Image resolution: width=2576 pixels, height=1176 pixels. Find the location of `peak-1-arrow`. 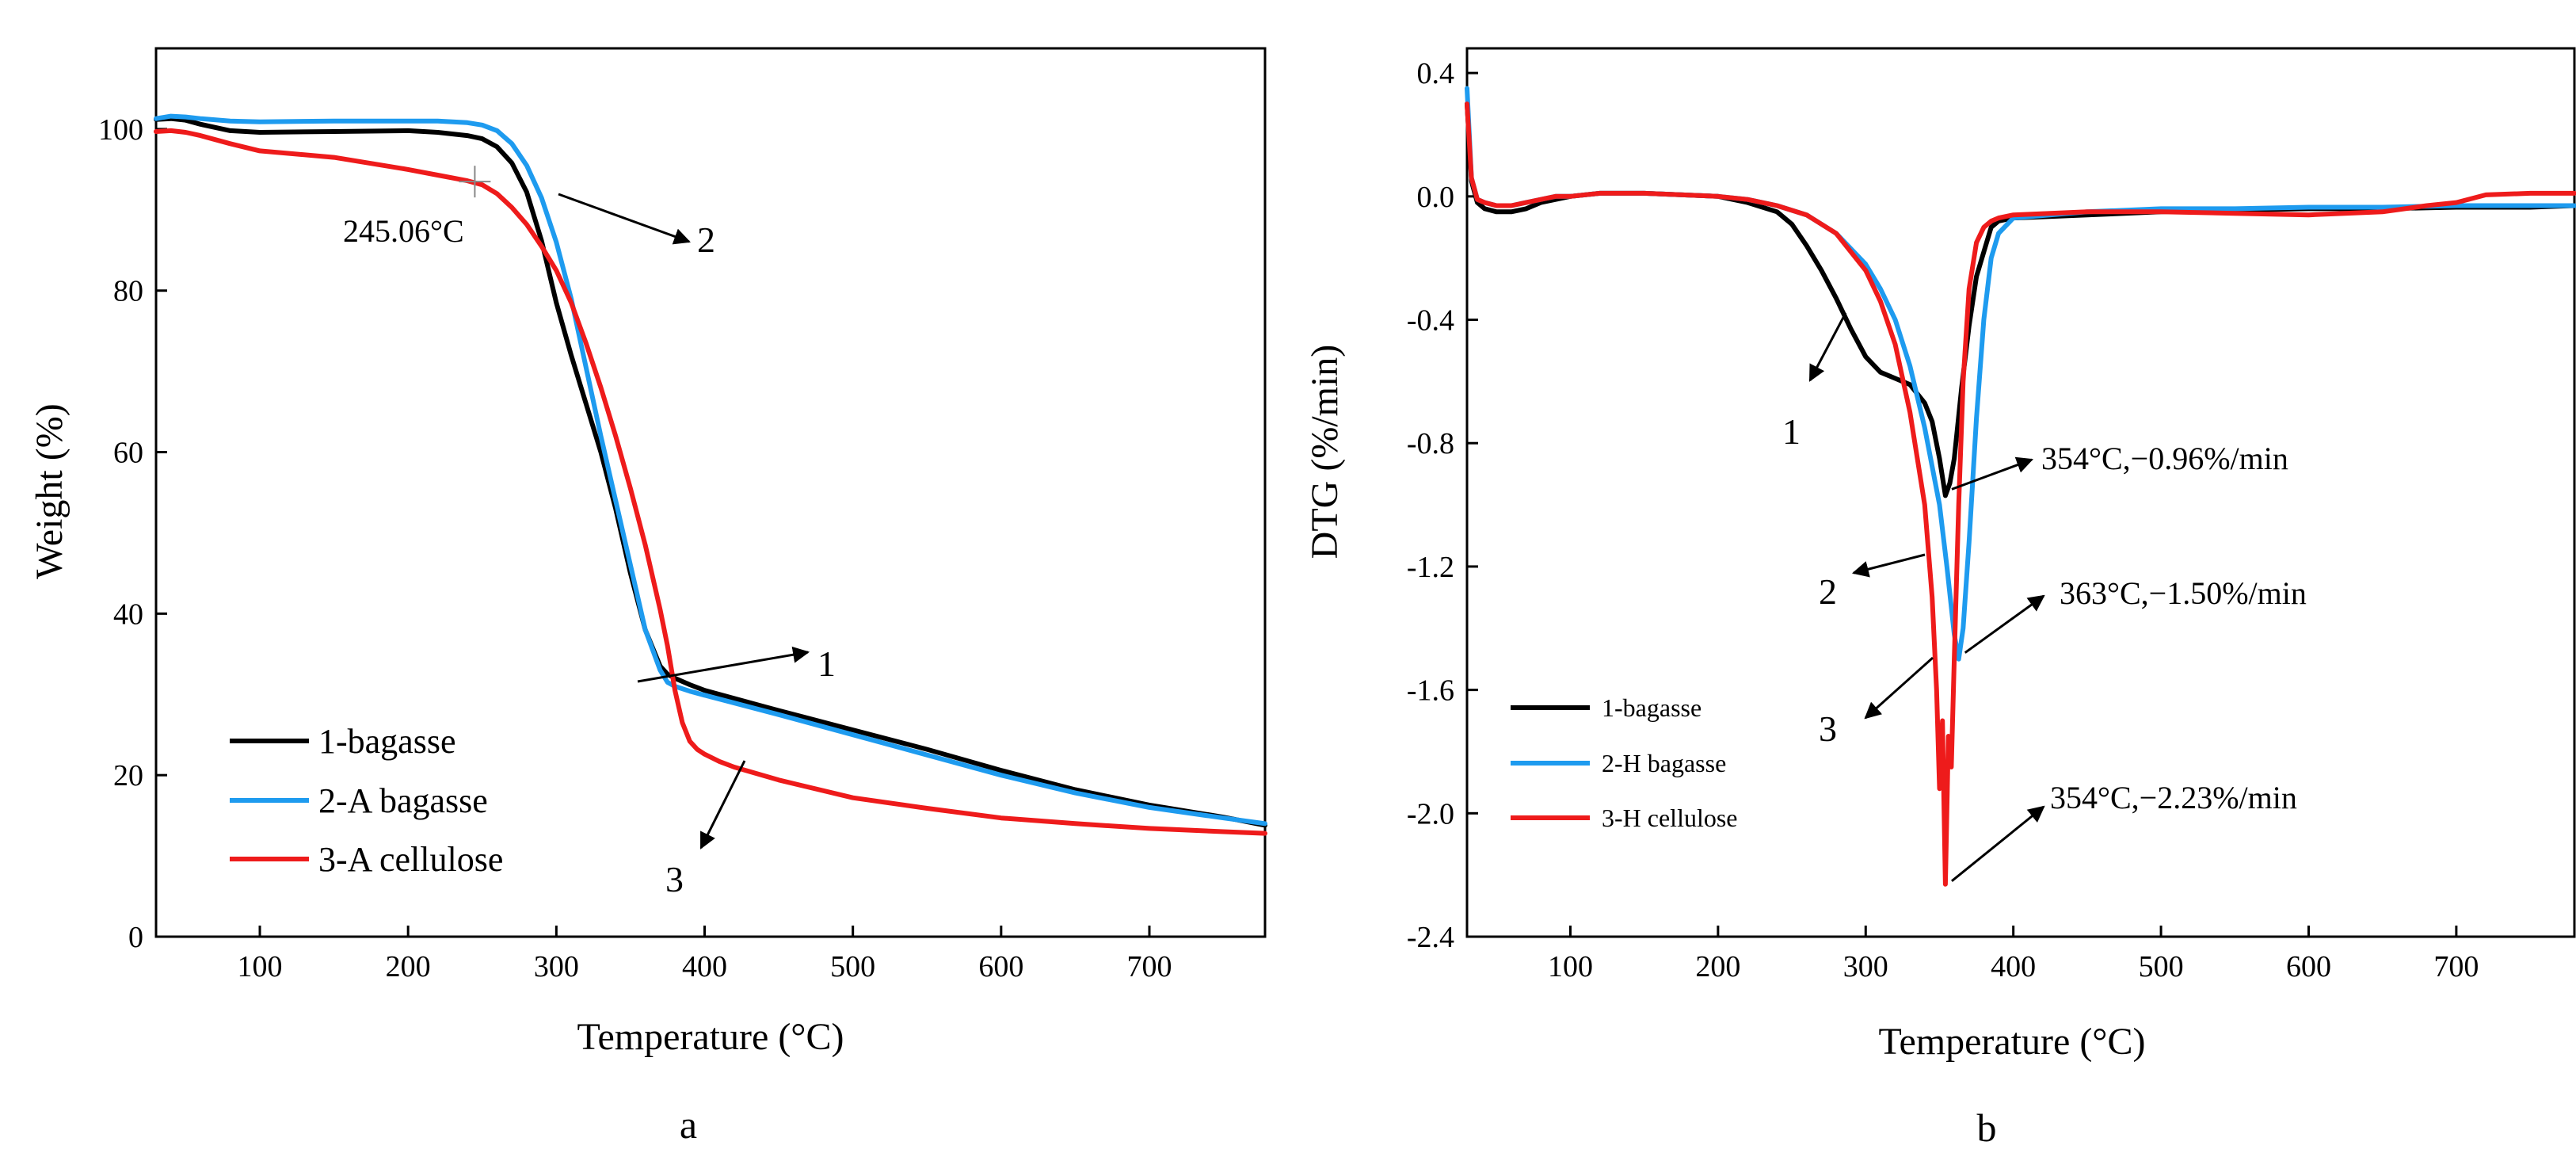

peak-1-arrow is located at coordinates (1992, 473).